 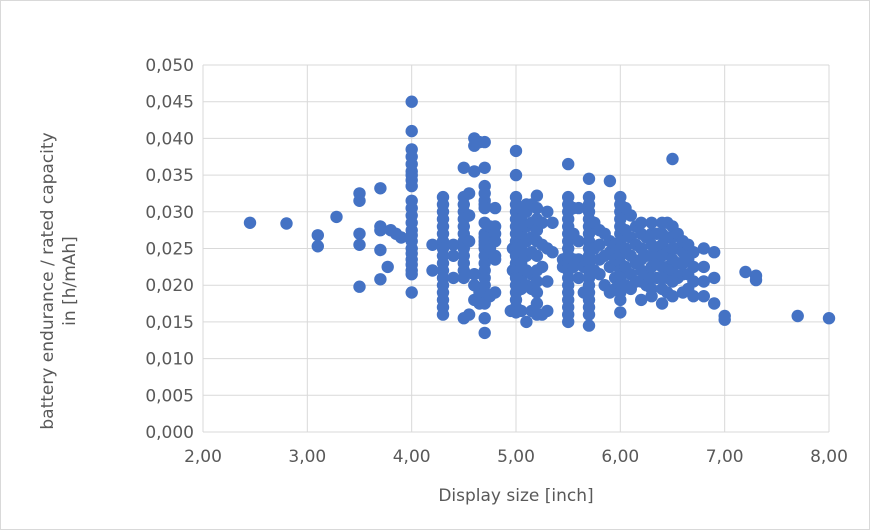 I want to click on y-tick-label: 0,000, so click(x=169, y=433).